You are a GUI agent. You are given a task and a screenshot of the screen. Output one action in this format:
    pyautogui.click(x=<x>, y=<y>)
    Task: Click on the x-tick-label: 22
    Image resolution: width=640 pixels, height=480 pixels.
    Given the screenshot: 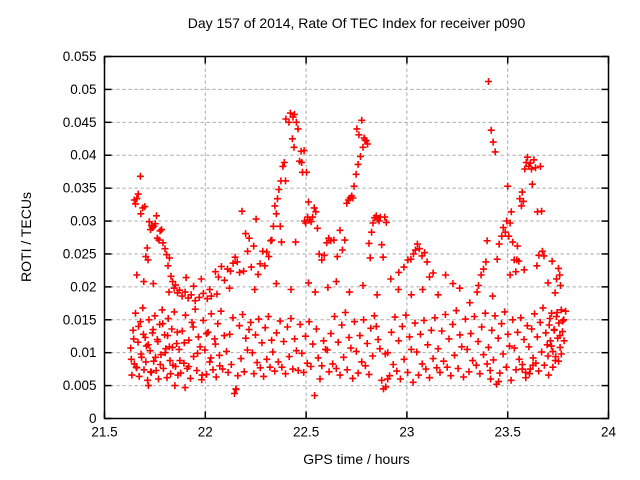 What is the action you would take?
    pyautogui.click(x=205, y=432)
    